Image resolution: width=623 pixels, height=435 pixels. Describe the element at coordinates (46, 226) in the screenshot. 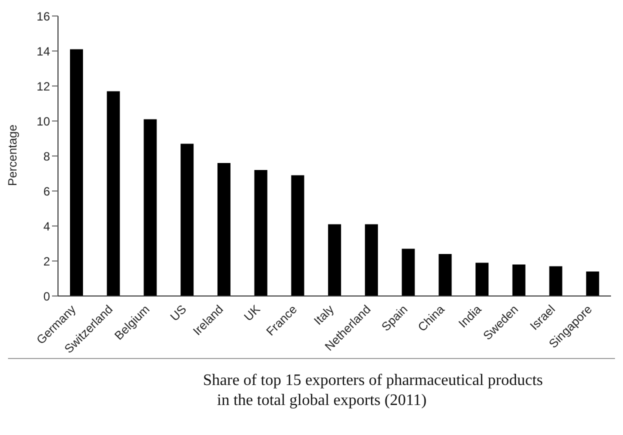

I see `y-tick-label: 4` at that location.